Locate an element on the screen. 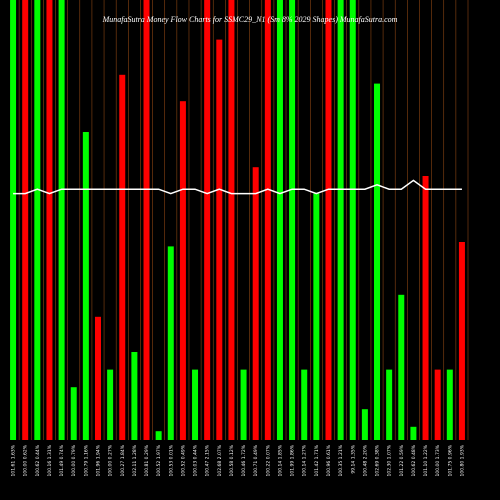  x-tick-label: 101.49 0.74% is located at coordinates (62, 460).